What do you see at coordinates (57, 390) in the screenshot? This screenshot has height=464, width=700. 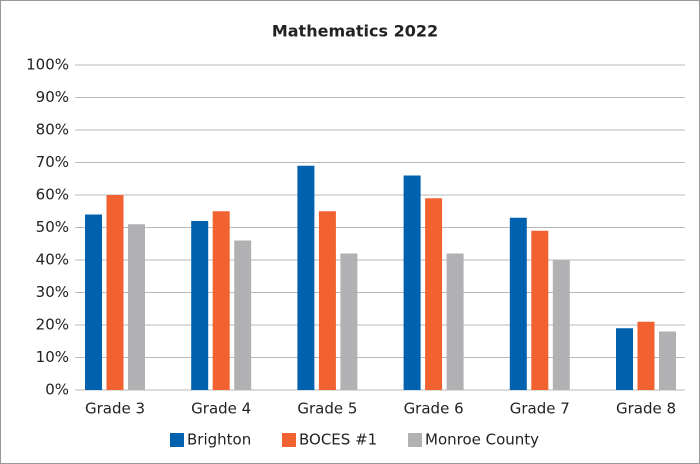 I see `y-tick-label: 0%` at bounding box center [57, 390].